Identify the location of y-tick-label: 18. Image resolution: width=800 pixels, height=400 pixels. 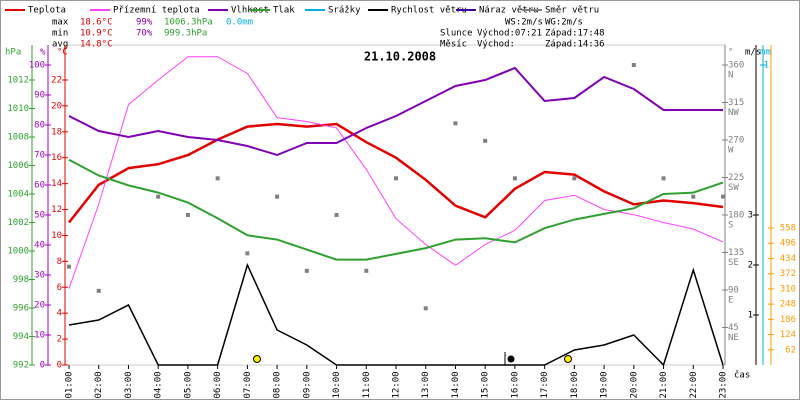
(56, 132).